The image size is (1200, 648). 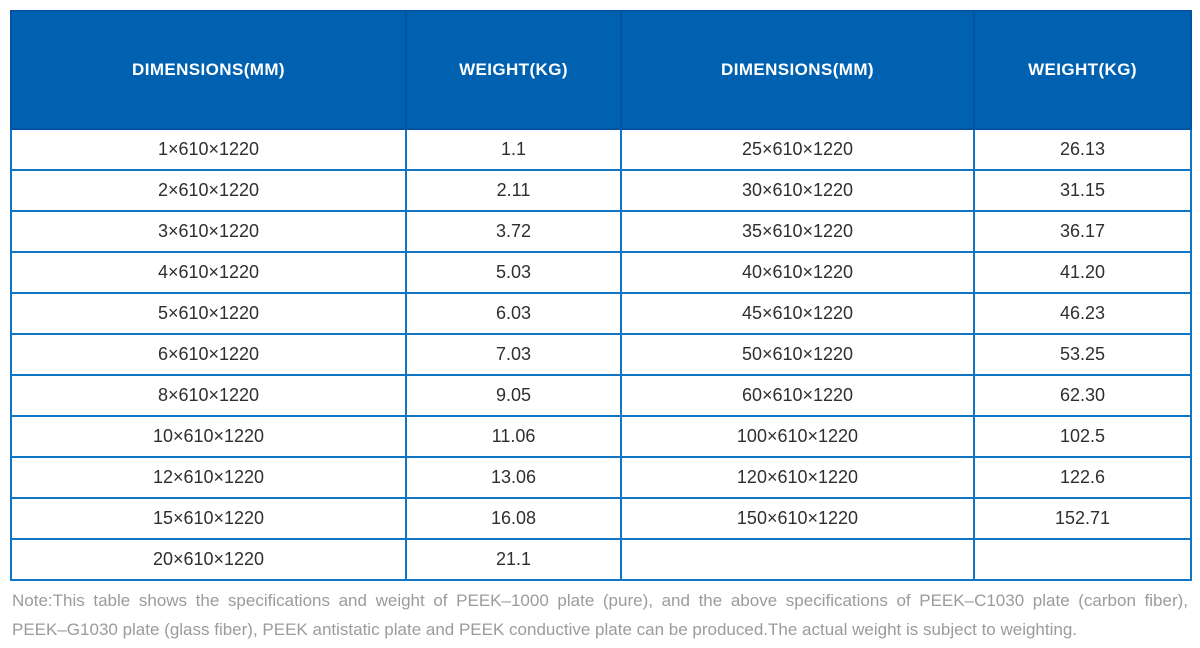 I want to click on table-row: 2×610×1220 2.11 30×610×1220 31.15, so click(x=601, y=190).